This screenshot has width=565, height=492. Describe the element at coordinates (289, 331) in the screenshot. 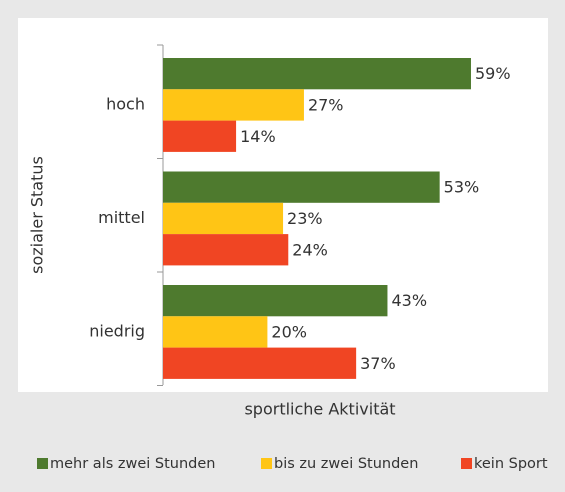

I see `data-label: 20%` at that location.